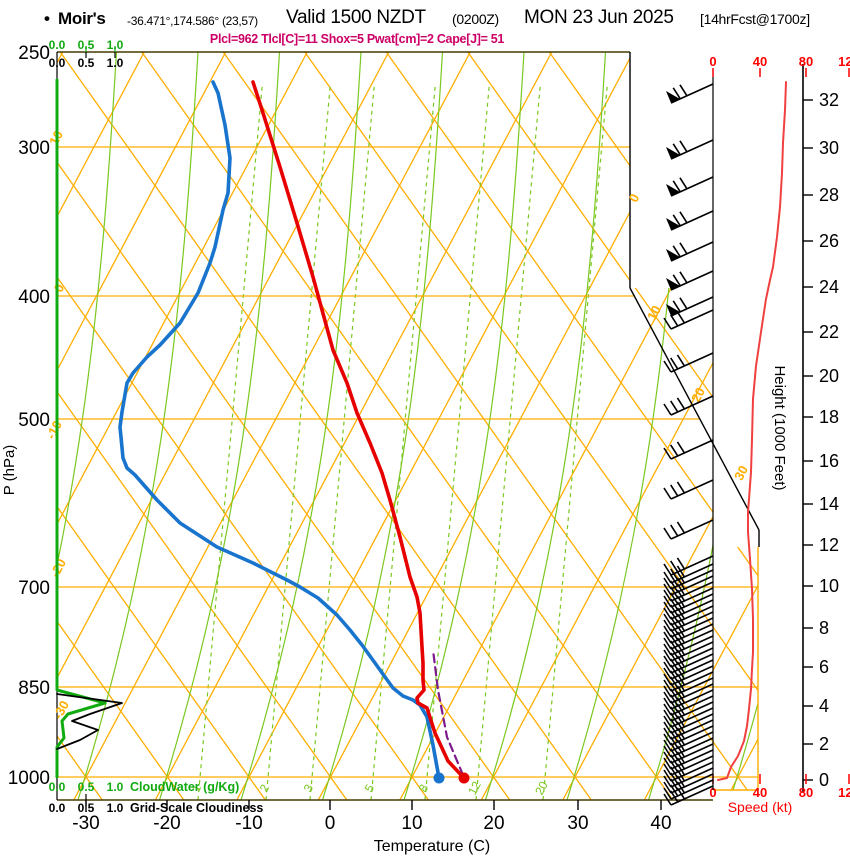 The image size is (850, 860). What do you see at coordinates (448, 712) in the screenshot?
I see `parcel-path-line` at bounding box center [448, 712].